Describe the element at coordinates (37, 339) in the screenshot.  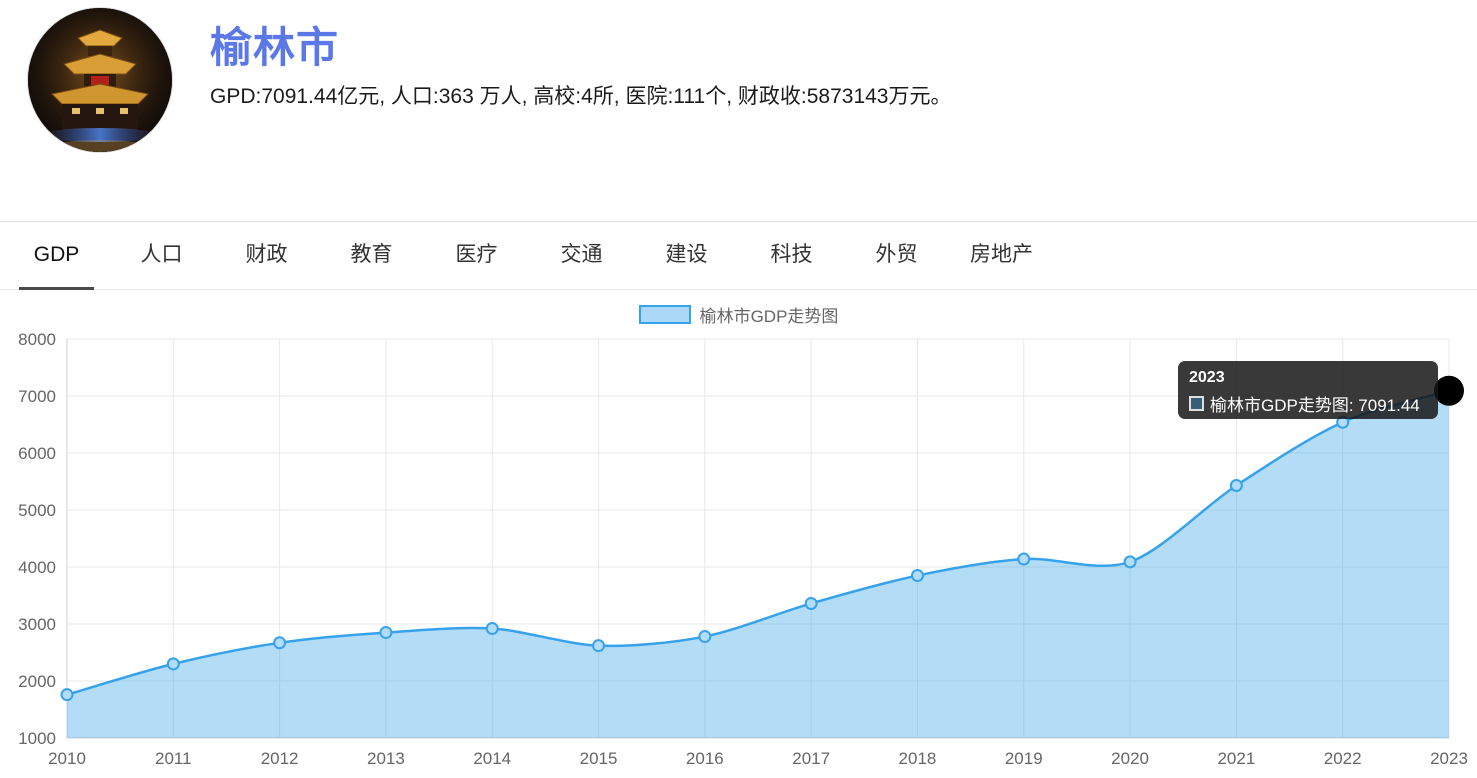
I see `y-axis-label: 8000` at that location.